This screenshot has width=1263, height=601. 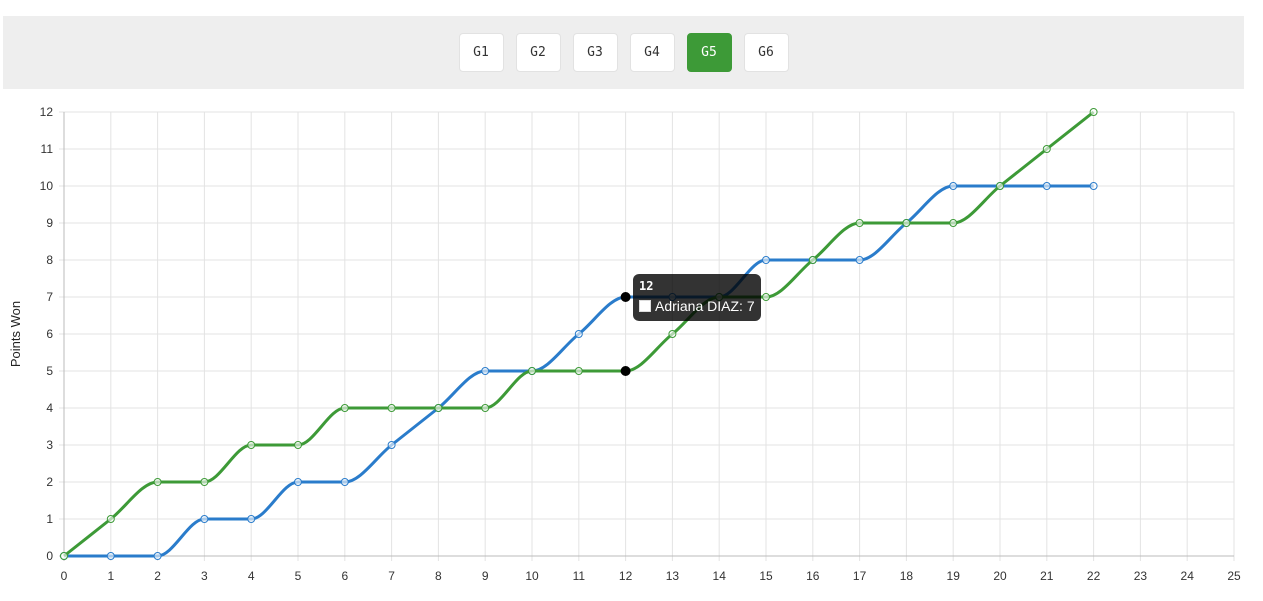 I want to click on x-tick-label: 16, so click(x=813, y=576).